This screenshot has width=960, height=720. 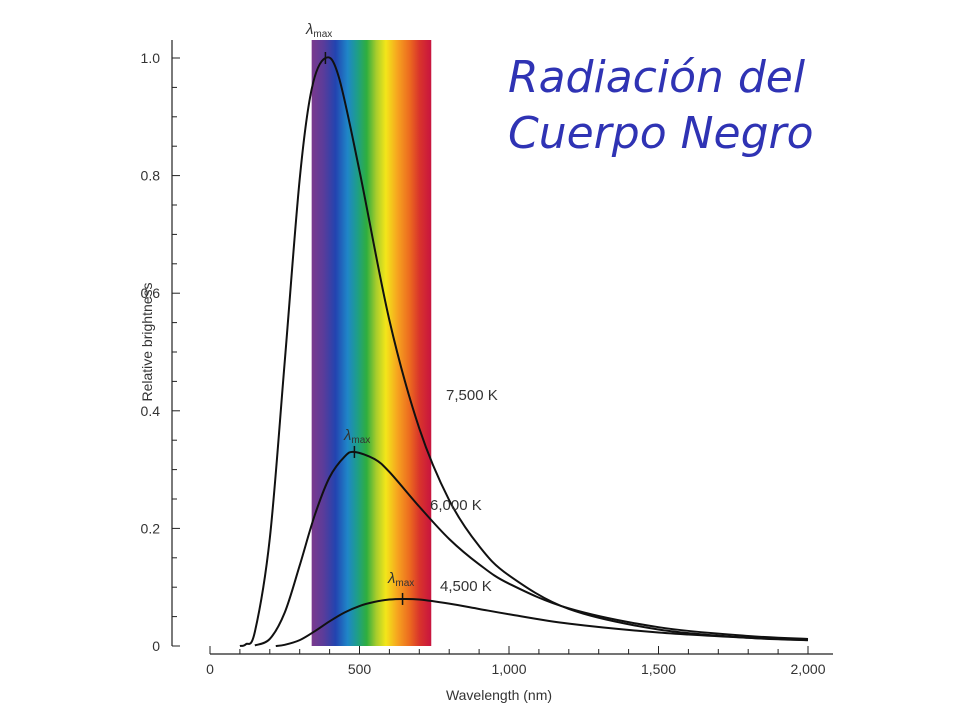 I want to click on series-label-1: 7,500 K, so click(x=472, y=395).